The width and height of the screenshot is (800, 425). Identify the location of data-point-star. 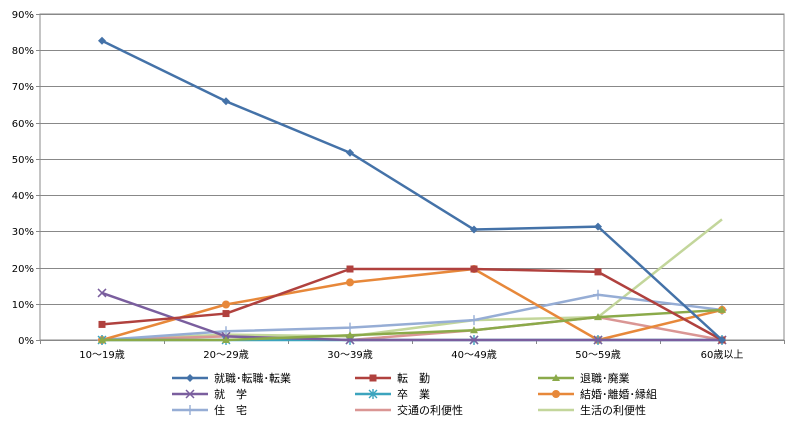
(373, 394).